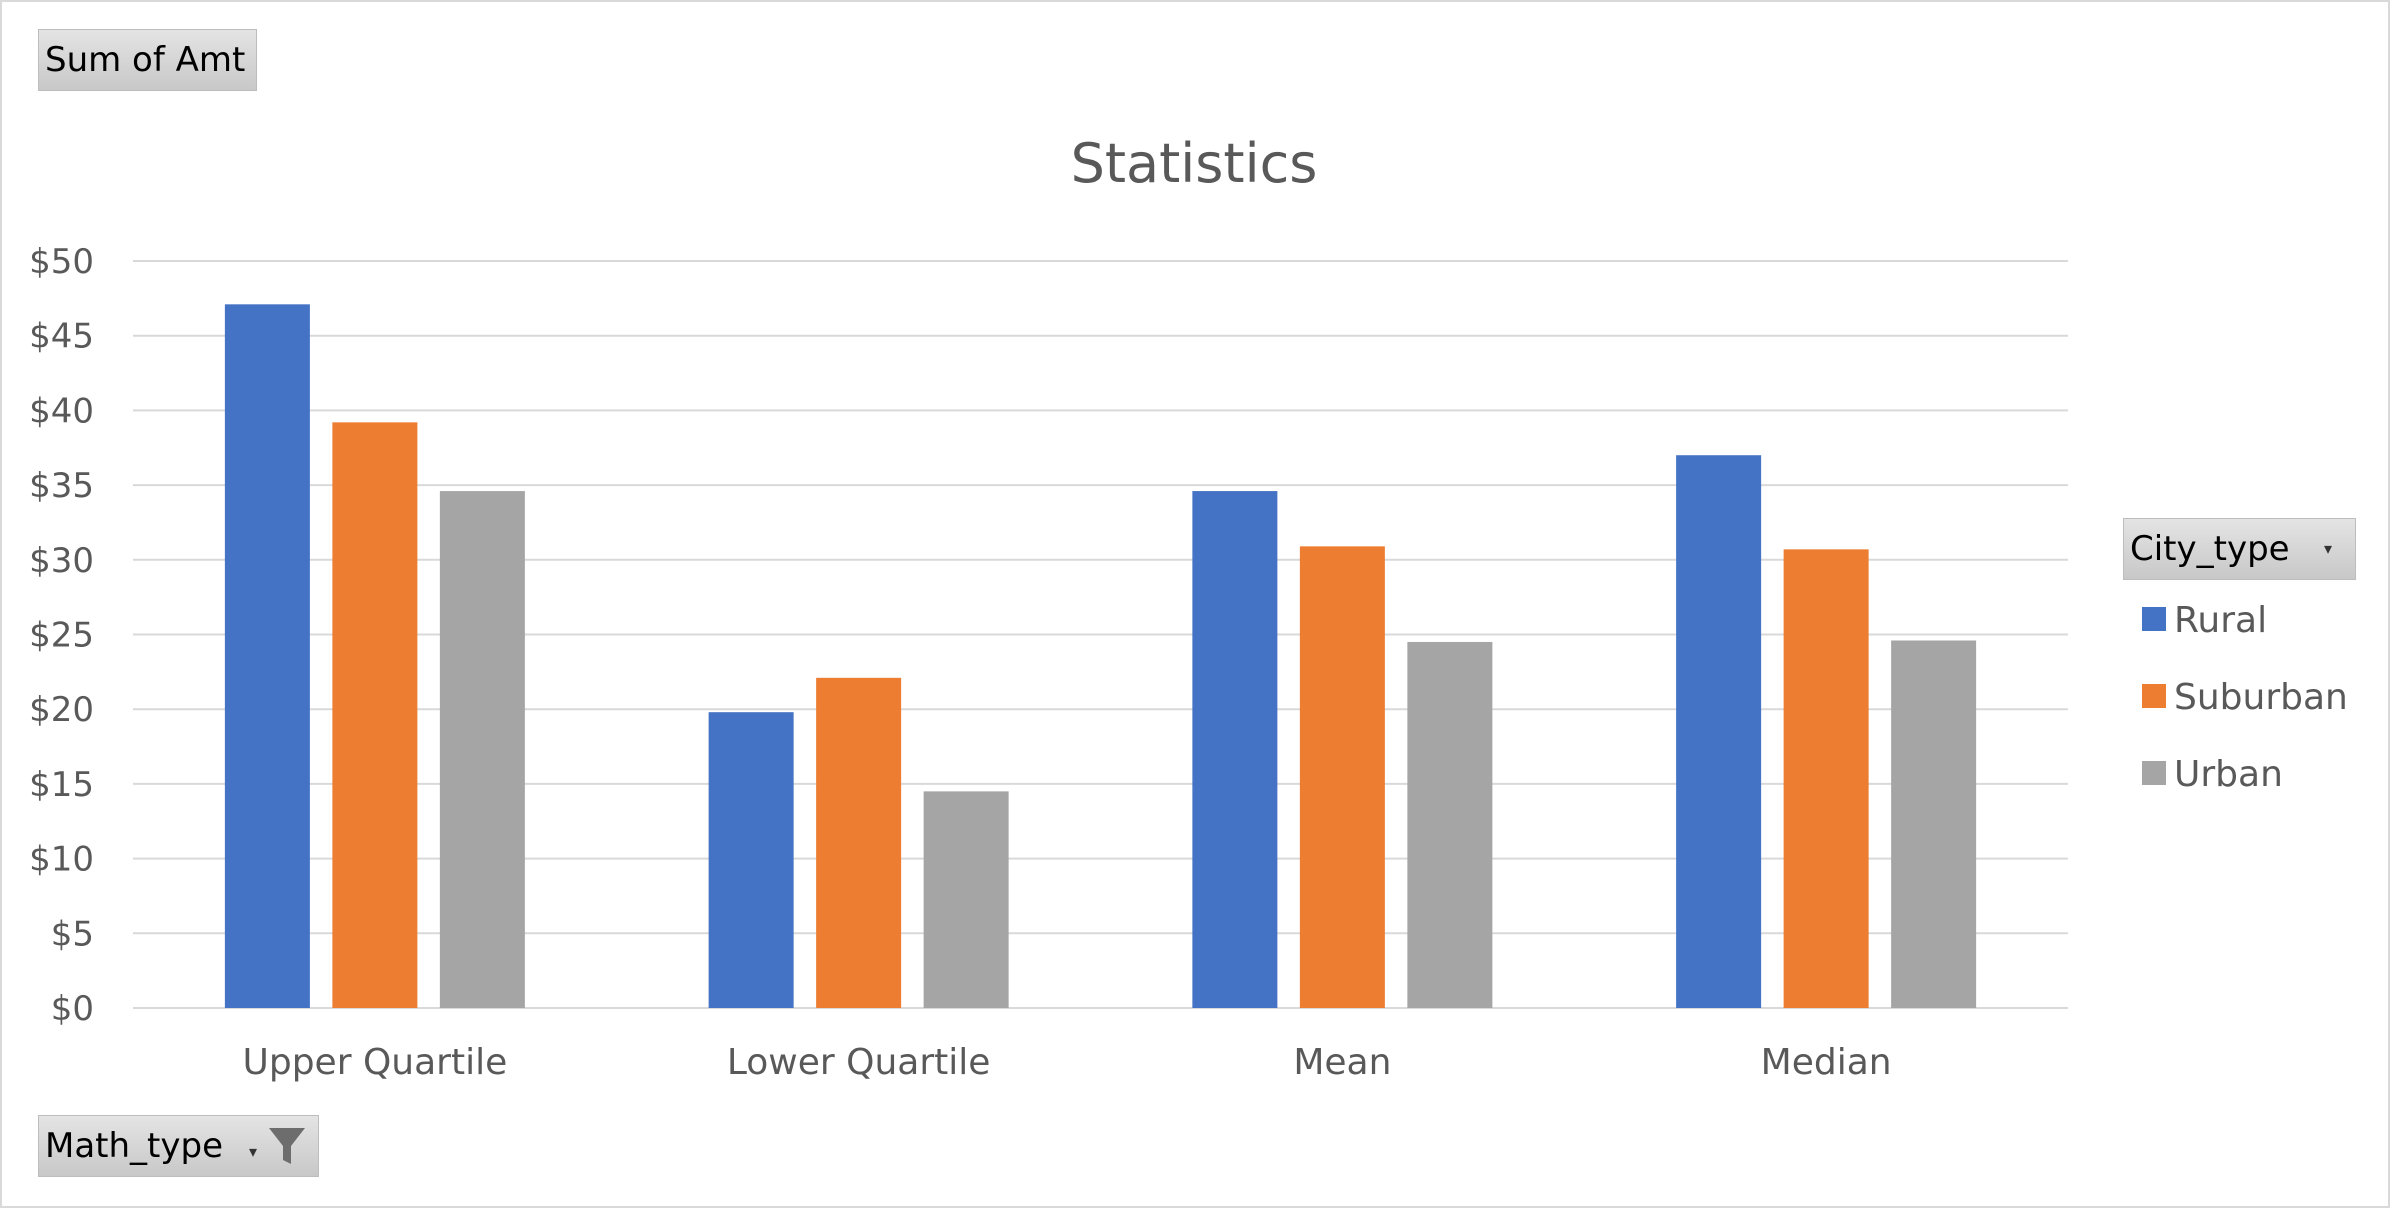 This screenshot has width=2390, height=1208. What do you see at coordinates (61, 262) in the screenshot?
I see `y-tick-label: $50` at bounding box center [61, 262].